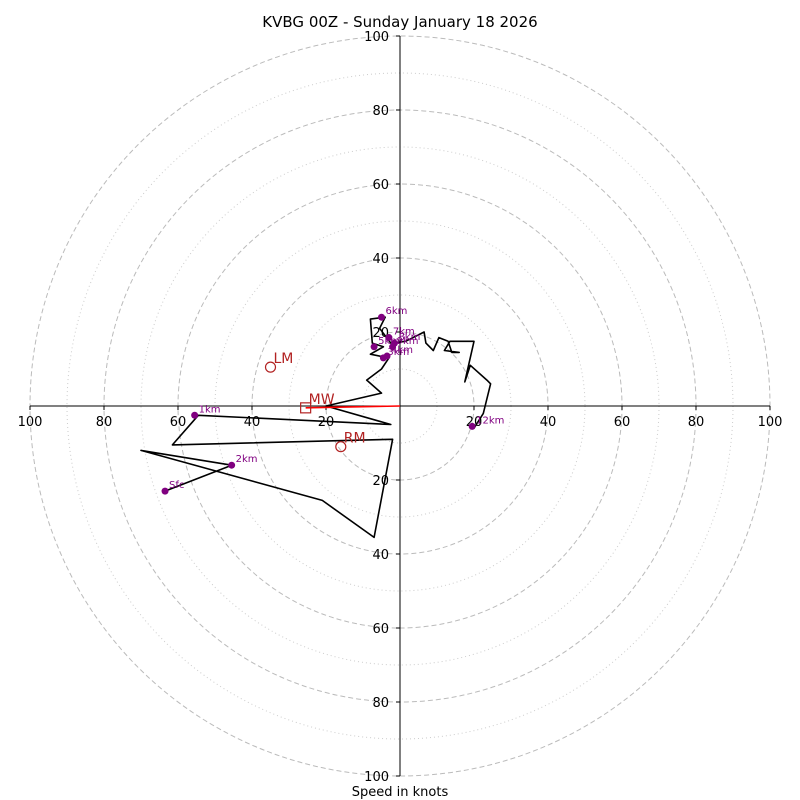 The height and width of the screenshot is (800, 800). What do you see at coordinates (355, 439) in the screenshot?
I see `motion-marker-label: RM` at bounding box center [355, 439].